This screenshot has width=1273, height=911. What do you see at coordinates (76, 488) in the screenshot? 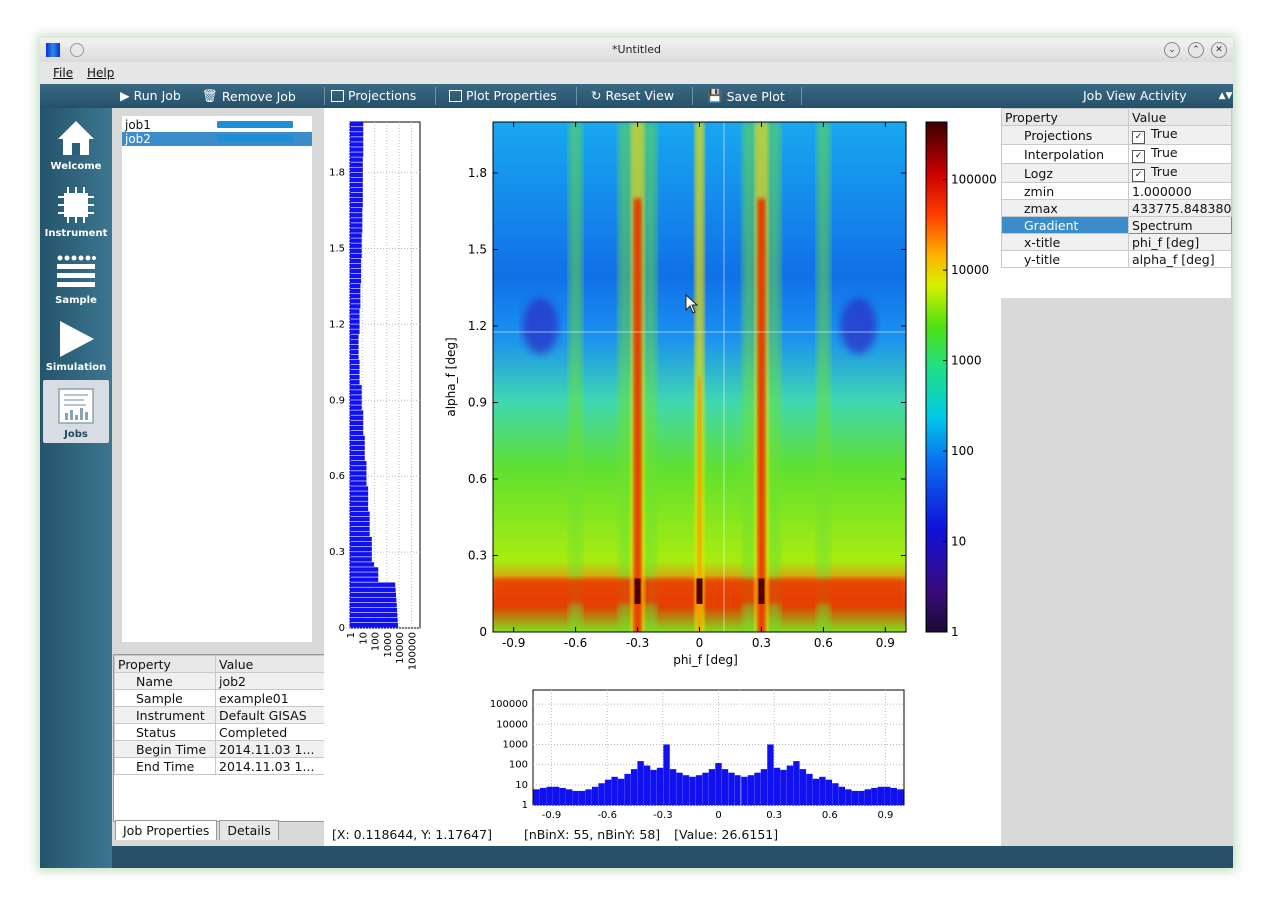
I see `sidebar: Welcome Instrument Sample` at bounding box center [76, 488].